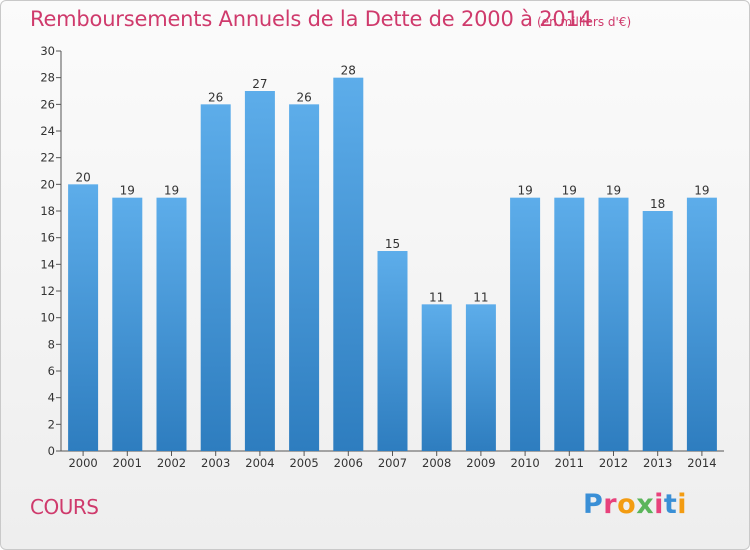  I want to click on chart-unit: (en milliers d'€), so click(584, 22).